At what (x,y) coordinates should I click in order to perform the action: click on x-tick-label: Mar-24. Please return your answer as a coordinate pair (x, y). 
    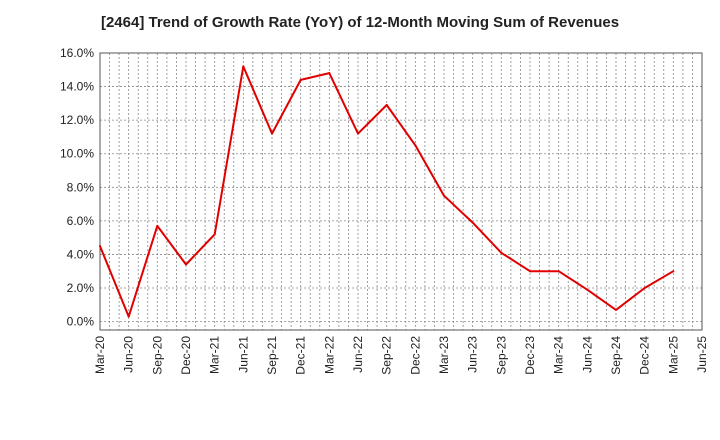
    Looking at the image, I should click on (559, 355).